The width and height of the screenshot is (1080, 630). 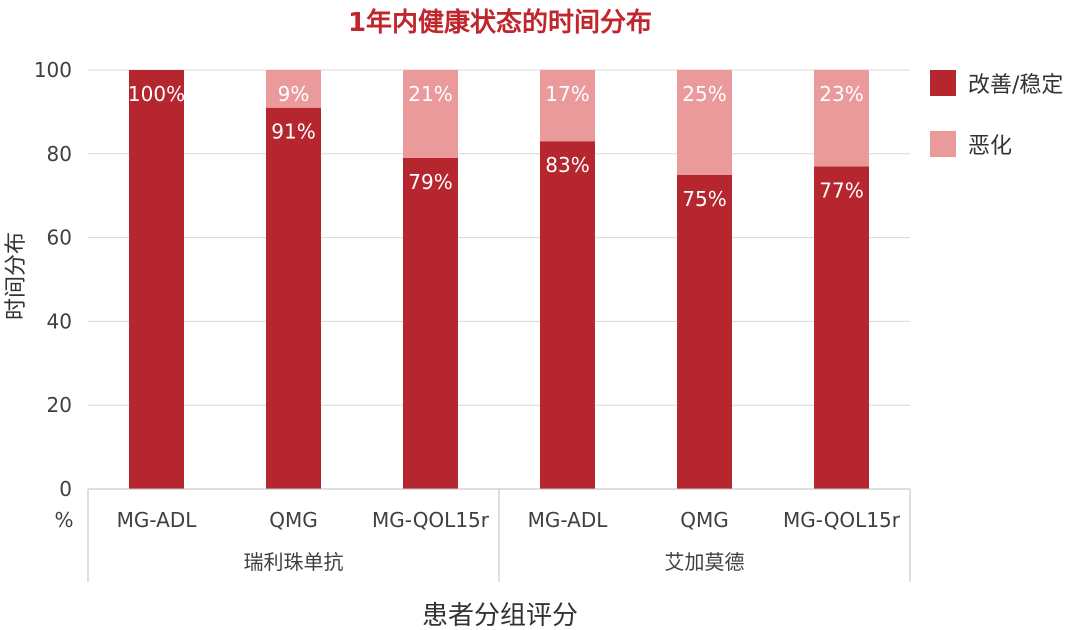 What do you see at coordinates (704, 199) in the screenshot?
I see `data-label: 75%` at bounding box center [704, 199].